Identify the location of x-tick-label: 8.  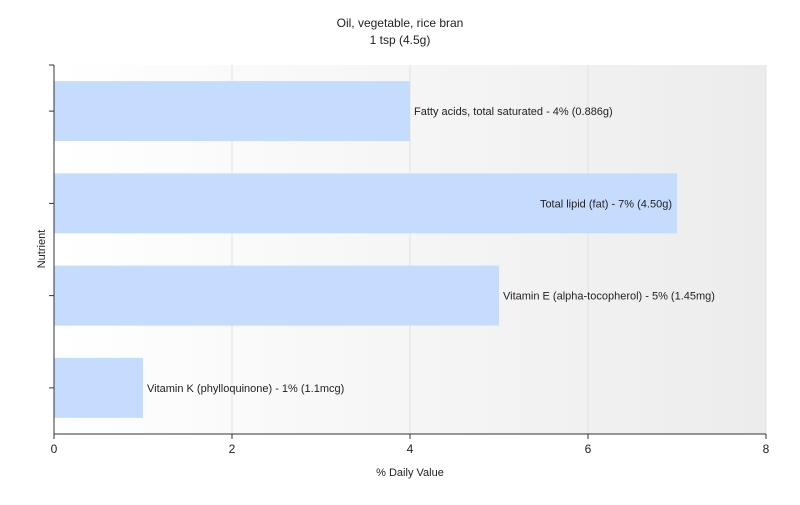
(766, 449).